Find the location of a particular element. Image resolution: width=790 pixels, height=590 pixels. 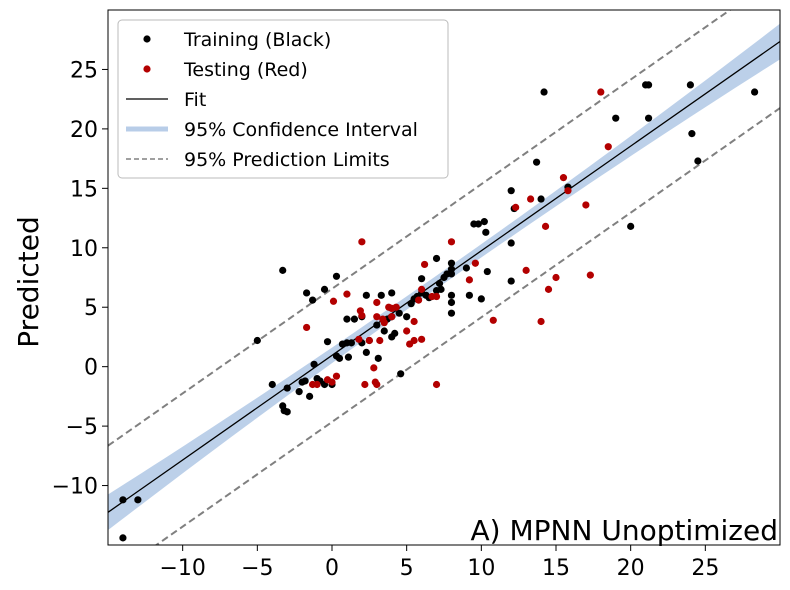

x-tick-label: 20 is located at coordinates (631, 568).